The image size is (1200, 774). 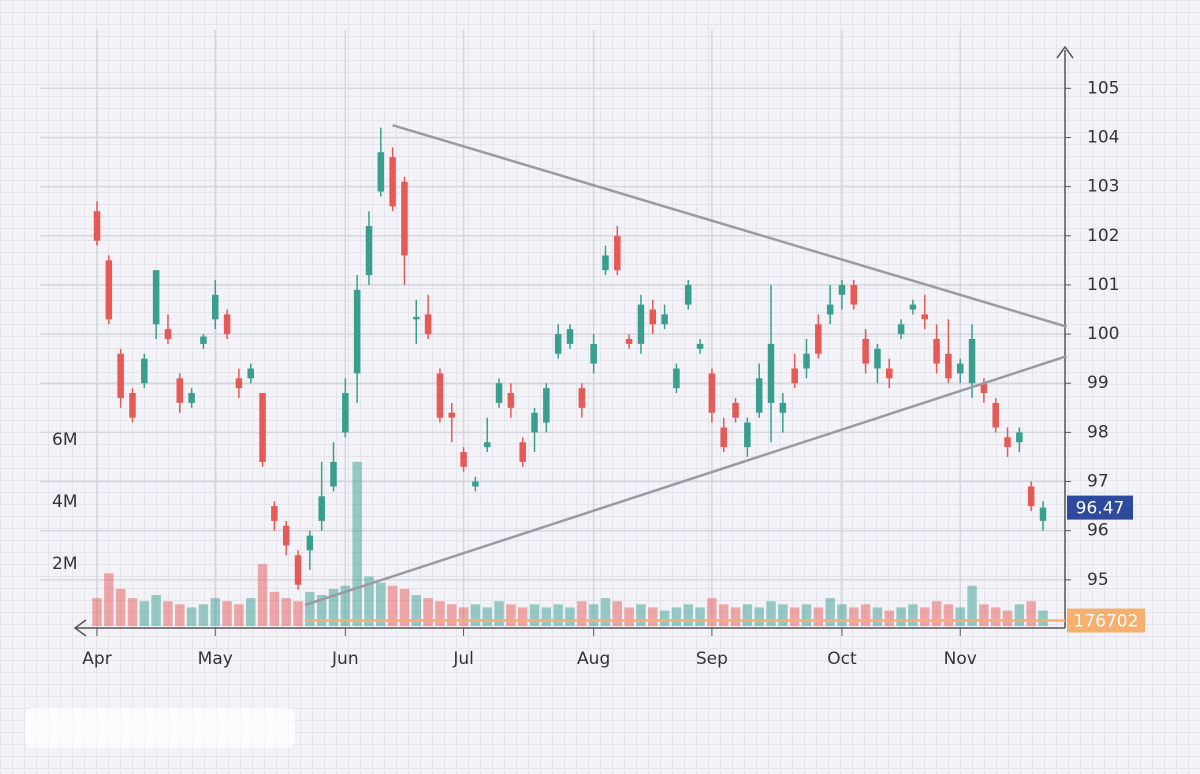 I want to click on blurred-panel, so click(x=160, y=728).